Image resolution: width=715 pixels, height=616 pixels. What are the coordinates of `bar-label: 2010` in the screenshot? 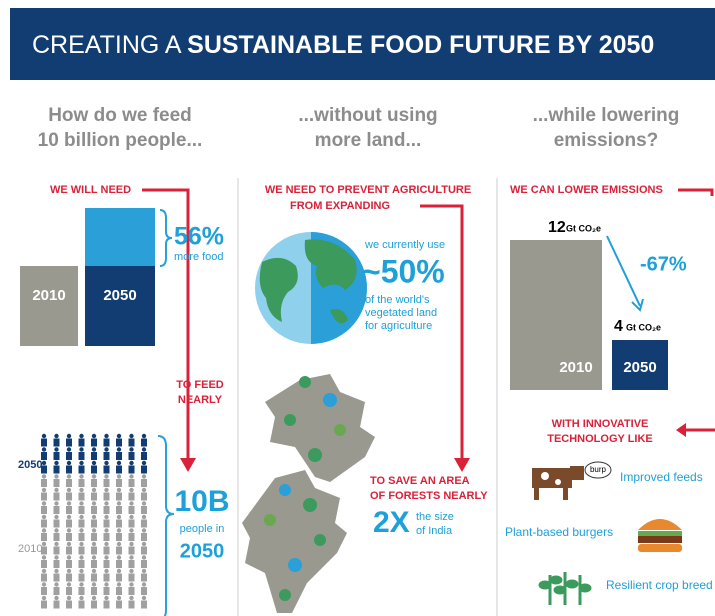 It's located at (575, 367).